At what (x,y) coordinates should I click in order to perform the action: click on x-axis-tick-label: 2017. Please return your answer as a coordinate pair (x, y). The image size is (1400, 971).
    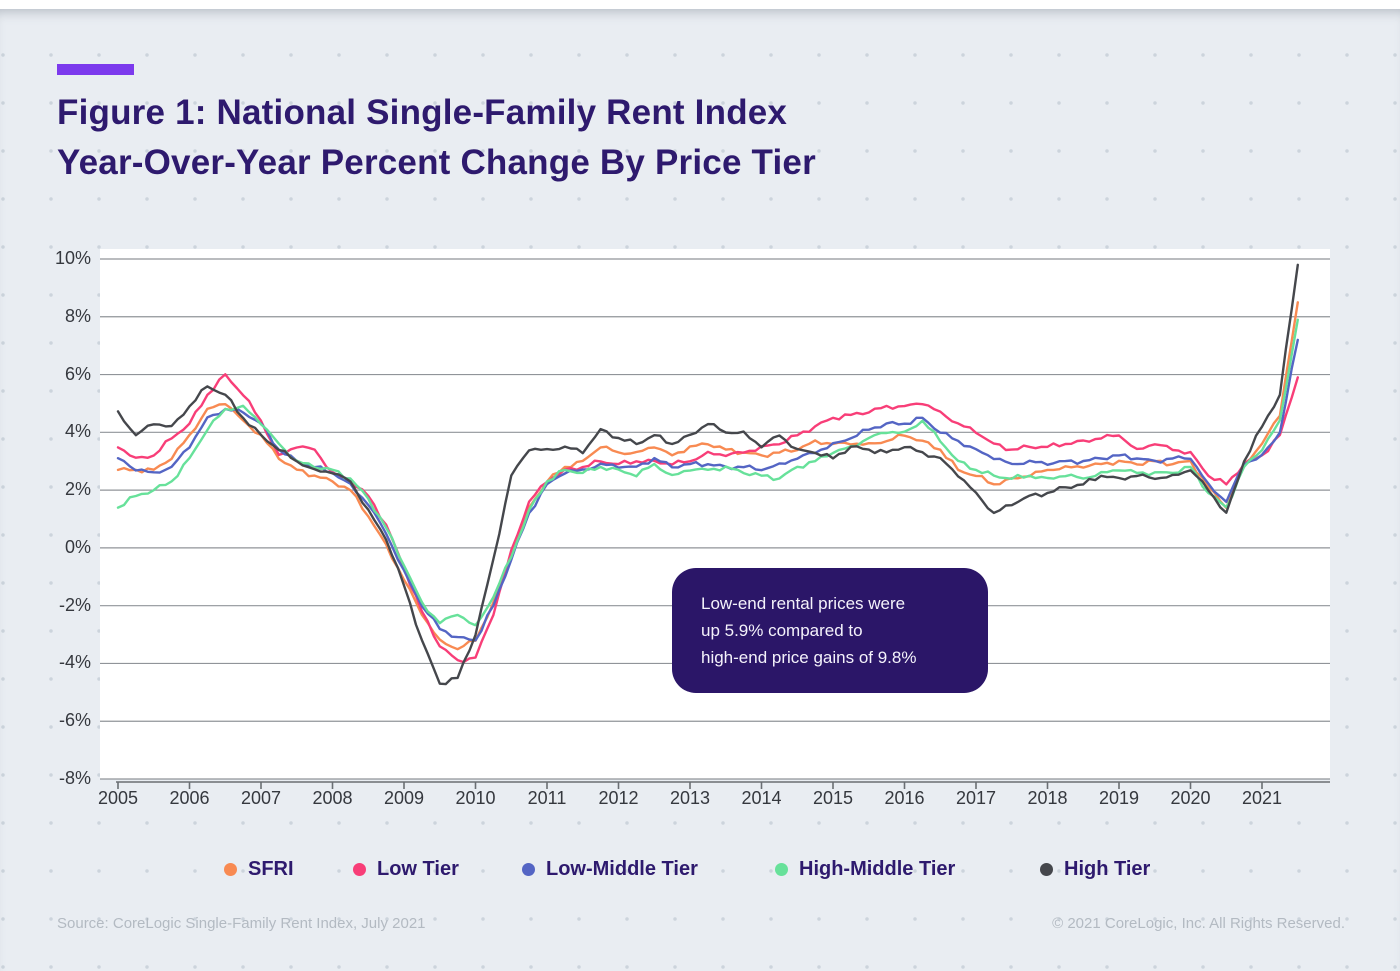
    Looking at the image, I should click on (976, 798).